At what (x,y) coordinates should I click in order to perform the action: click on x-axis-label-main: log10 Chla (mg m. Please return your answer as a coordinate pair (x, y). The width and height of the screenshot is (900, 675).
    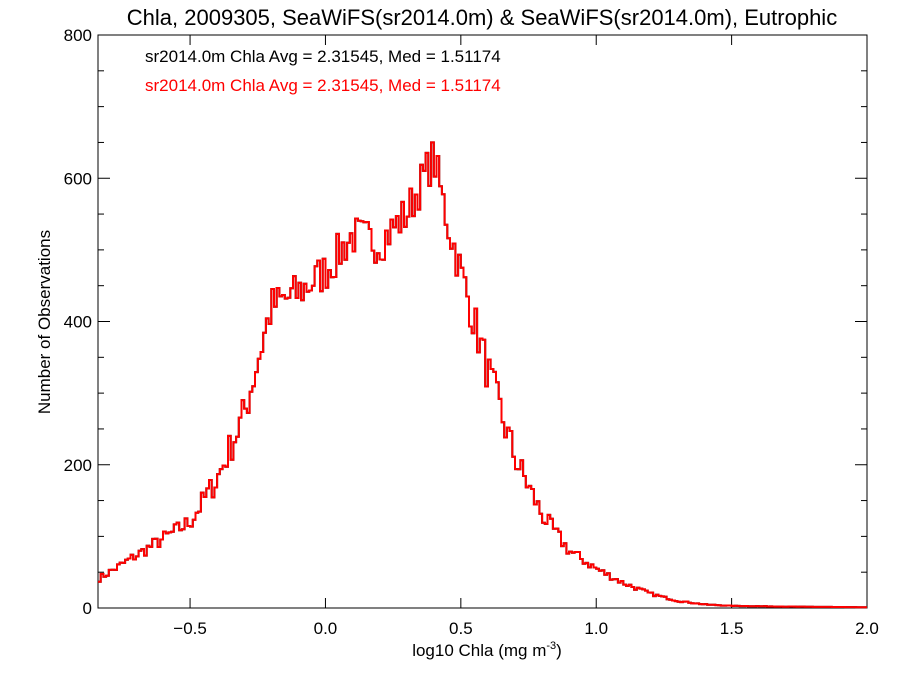
    Looking at the image, I should click on (479, 650).